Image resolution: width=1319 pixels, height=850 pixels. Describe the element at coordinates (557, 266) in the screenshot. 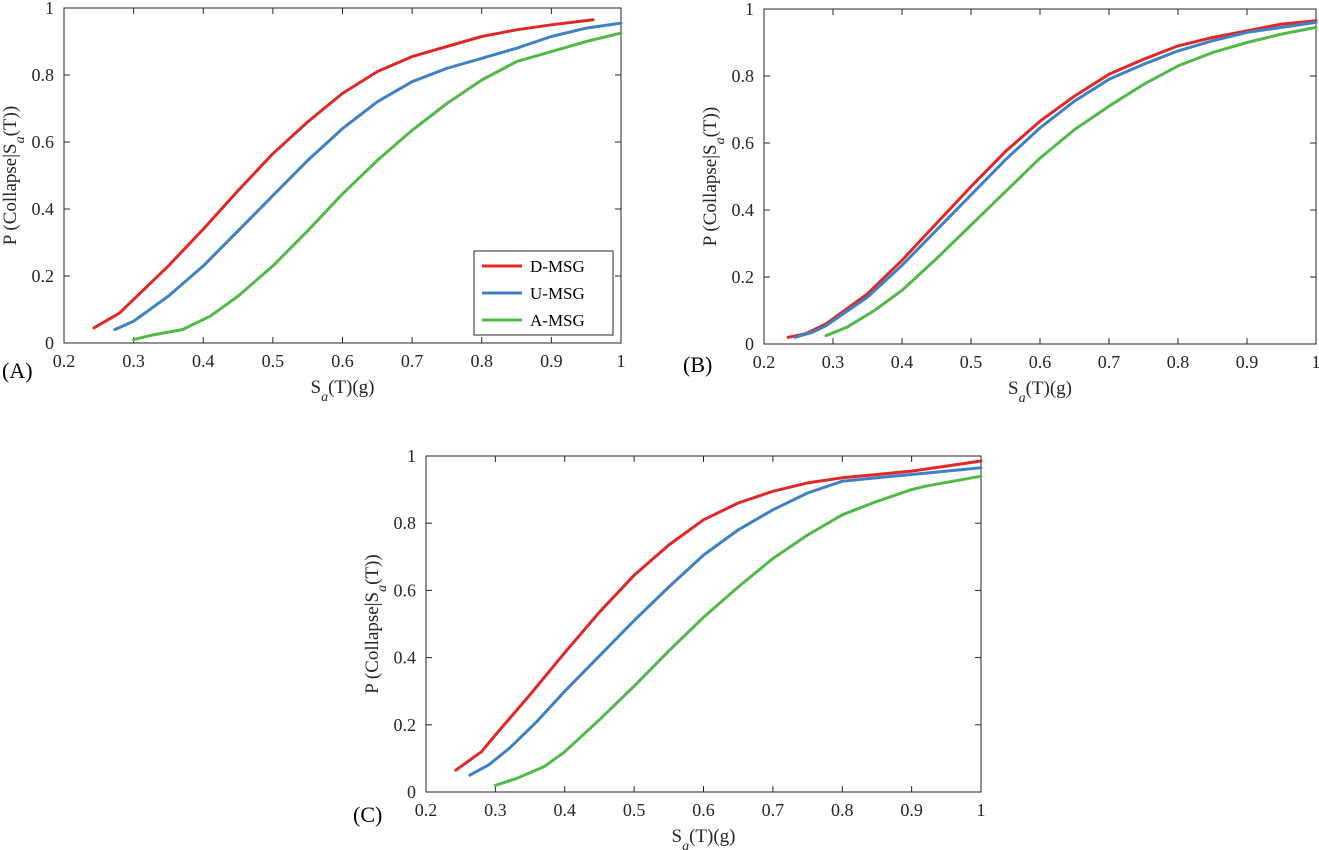

I see `legend-label-d-msg: D-MSG` at that location.